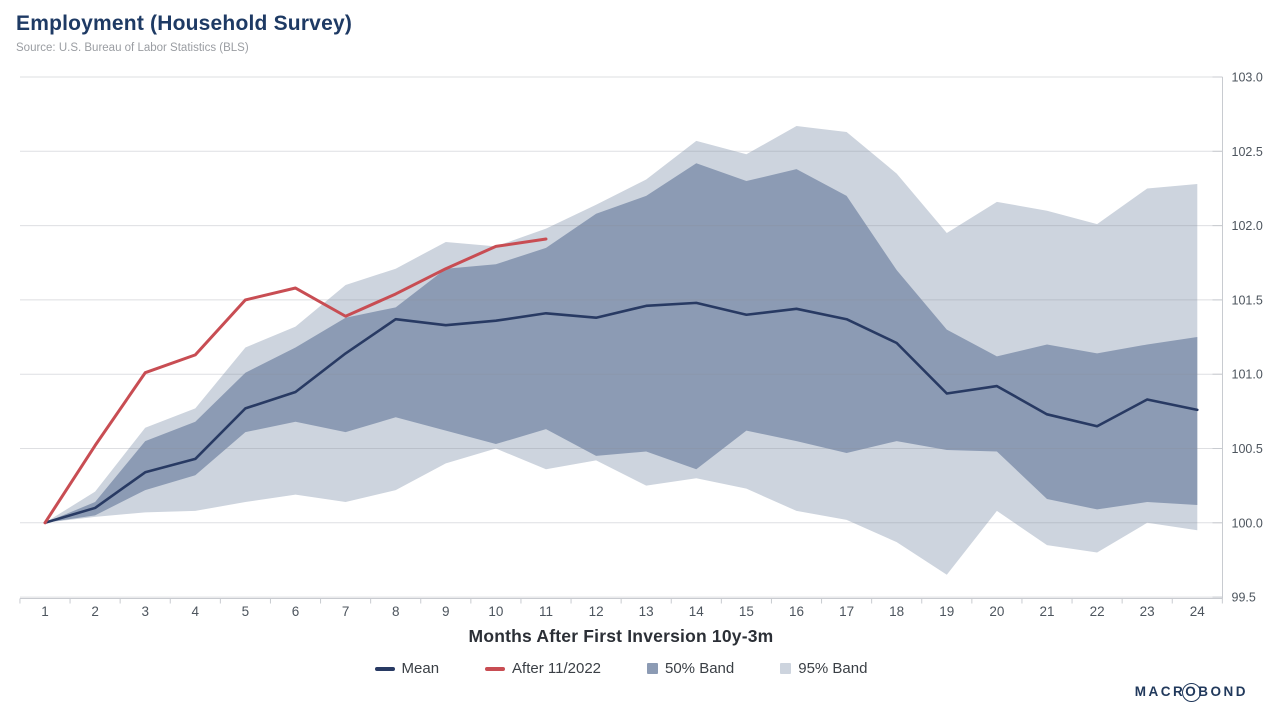 This screenshot has width=1280, height=720. Describe the element at coordinates (1198, 611) in the screenshot. I see `x-tick-label: 24` at that location.